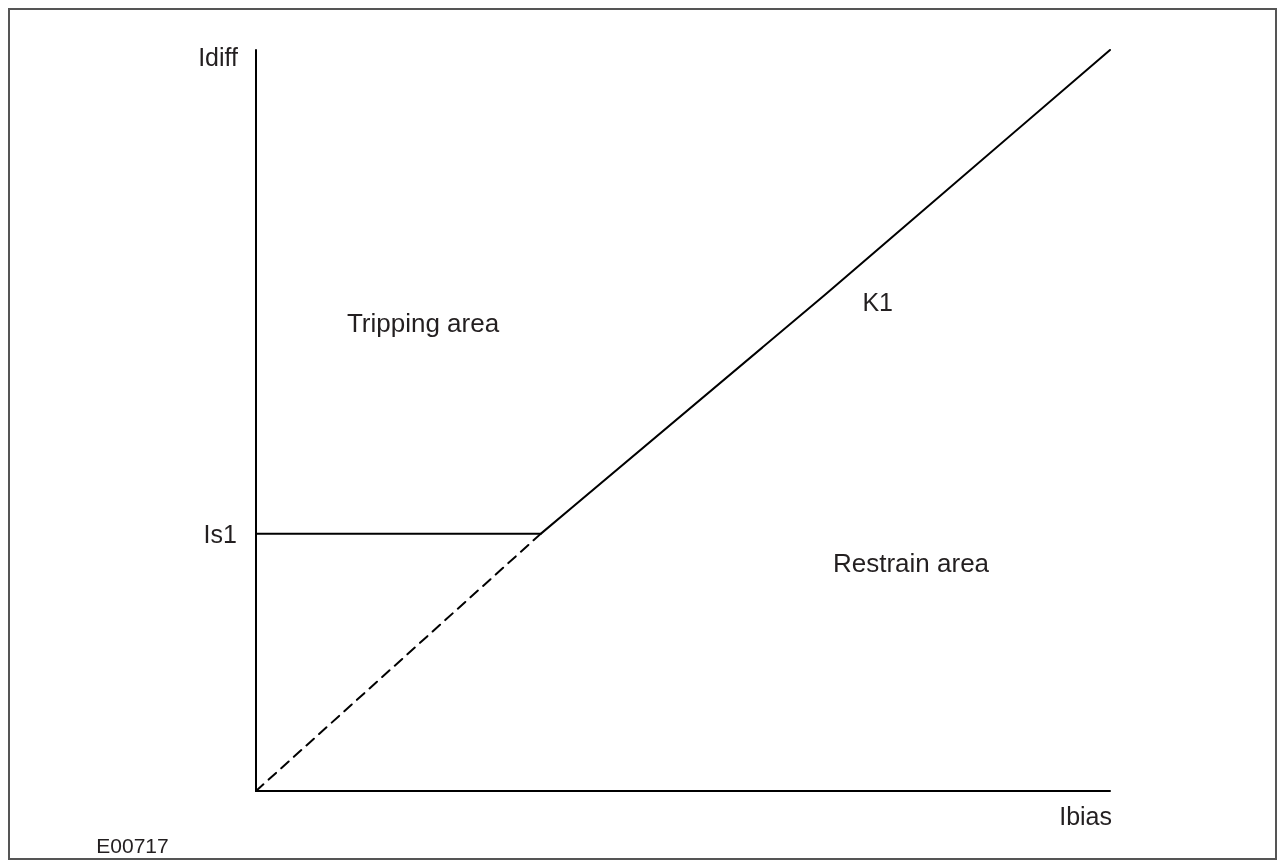  What do you see at coordinates (220, 533) in the screenshot?
I see `text: Is1` at bounding box center [220, 533].